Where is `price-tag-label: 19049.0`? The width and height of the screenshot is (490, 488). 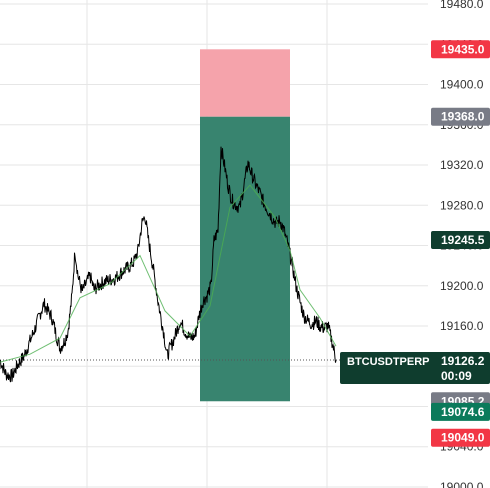 price-tag-label: 19049.0 is located at coordinates (463, 438).